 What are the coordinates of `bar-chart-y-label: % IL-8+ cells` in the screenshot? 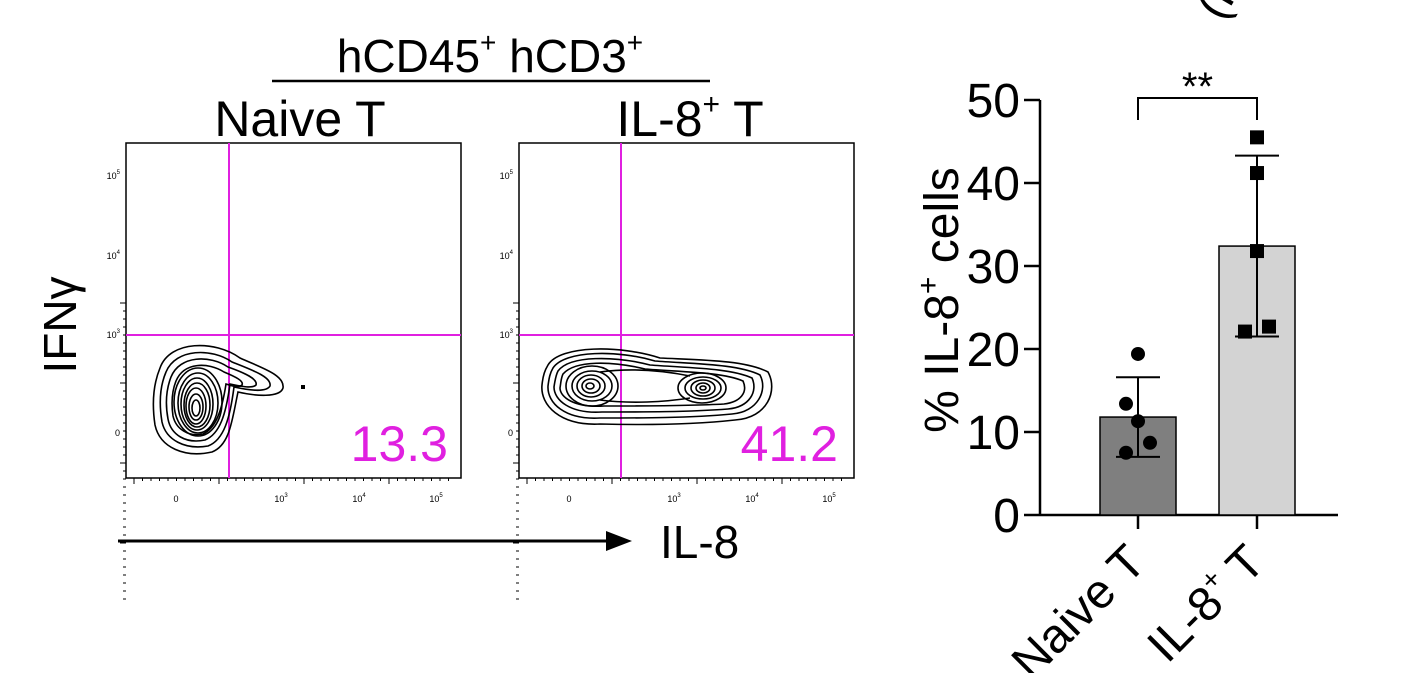 It's located at (940, 300).